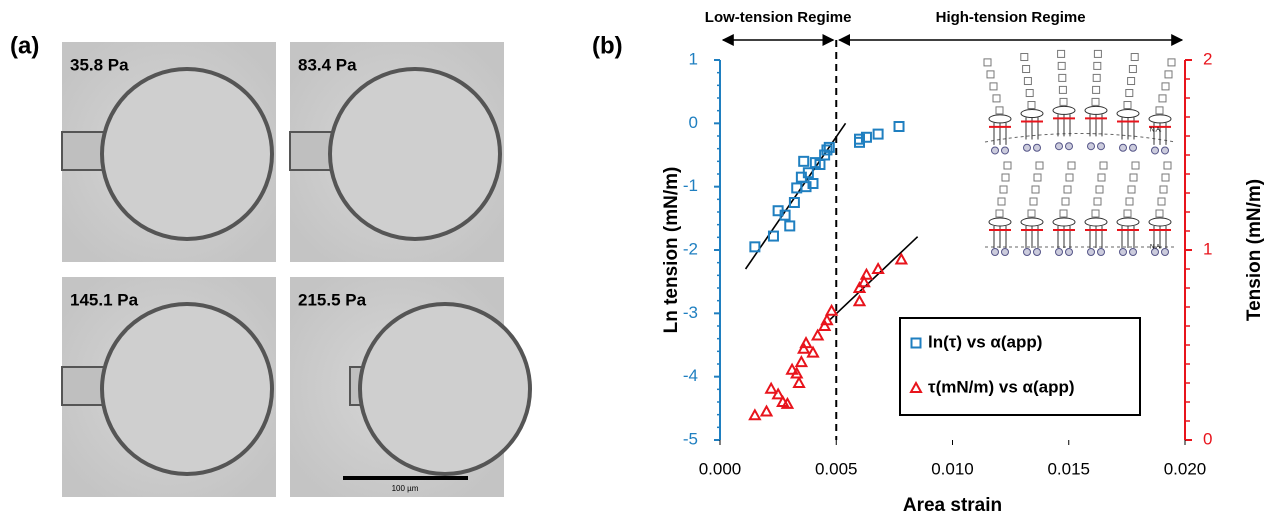  Describe the element at coordinates (693, 58) in the screenshot. I see `y-tick-label: 1` at that location.